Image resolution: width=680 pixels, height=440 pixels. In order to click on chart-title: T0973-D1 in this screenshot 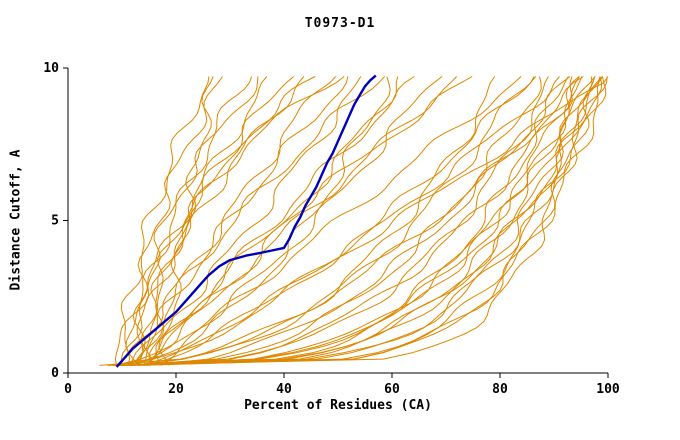, I will do `click(340, 23)`.